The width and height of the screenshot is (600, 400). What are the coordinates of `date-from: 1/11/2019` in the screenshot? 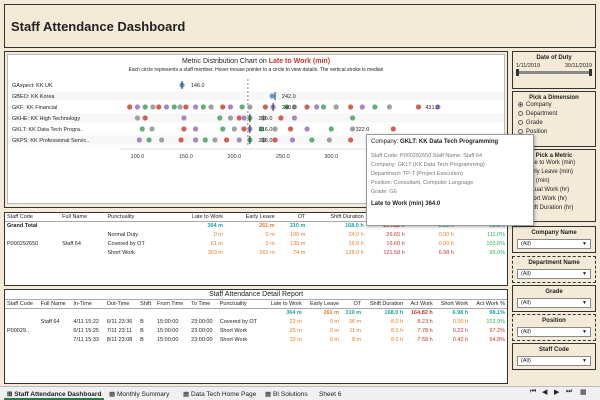 It's located at (528, 66).